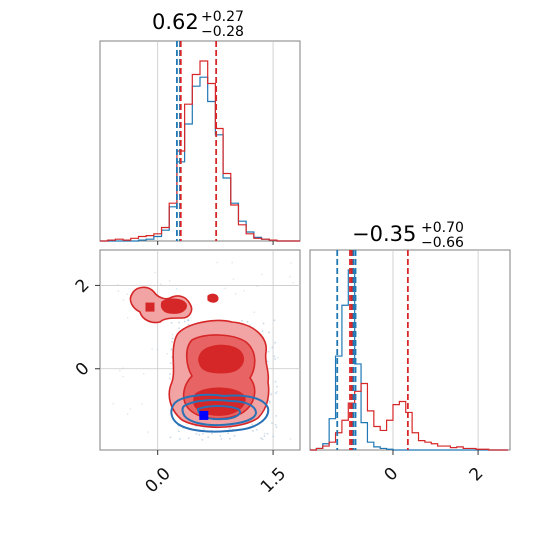 Image resolution: width=550 pixels, height=550 pixels. I want to click on red-contour-small, so click(213, 298).